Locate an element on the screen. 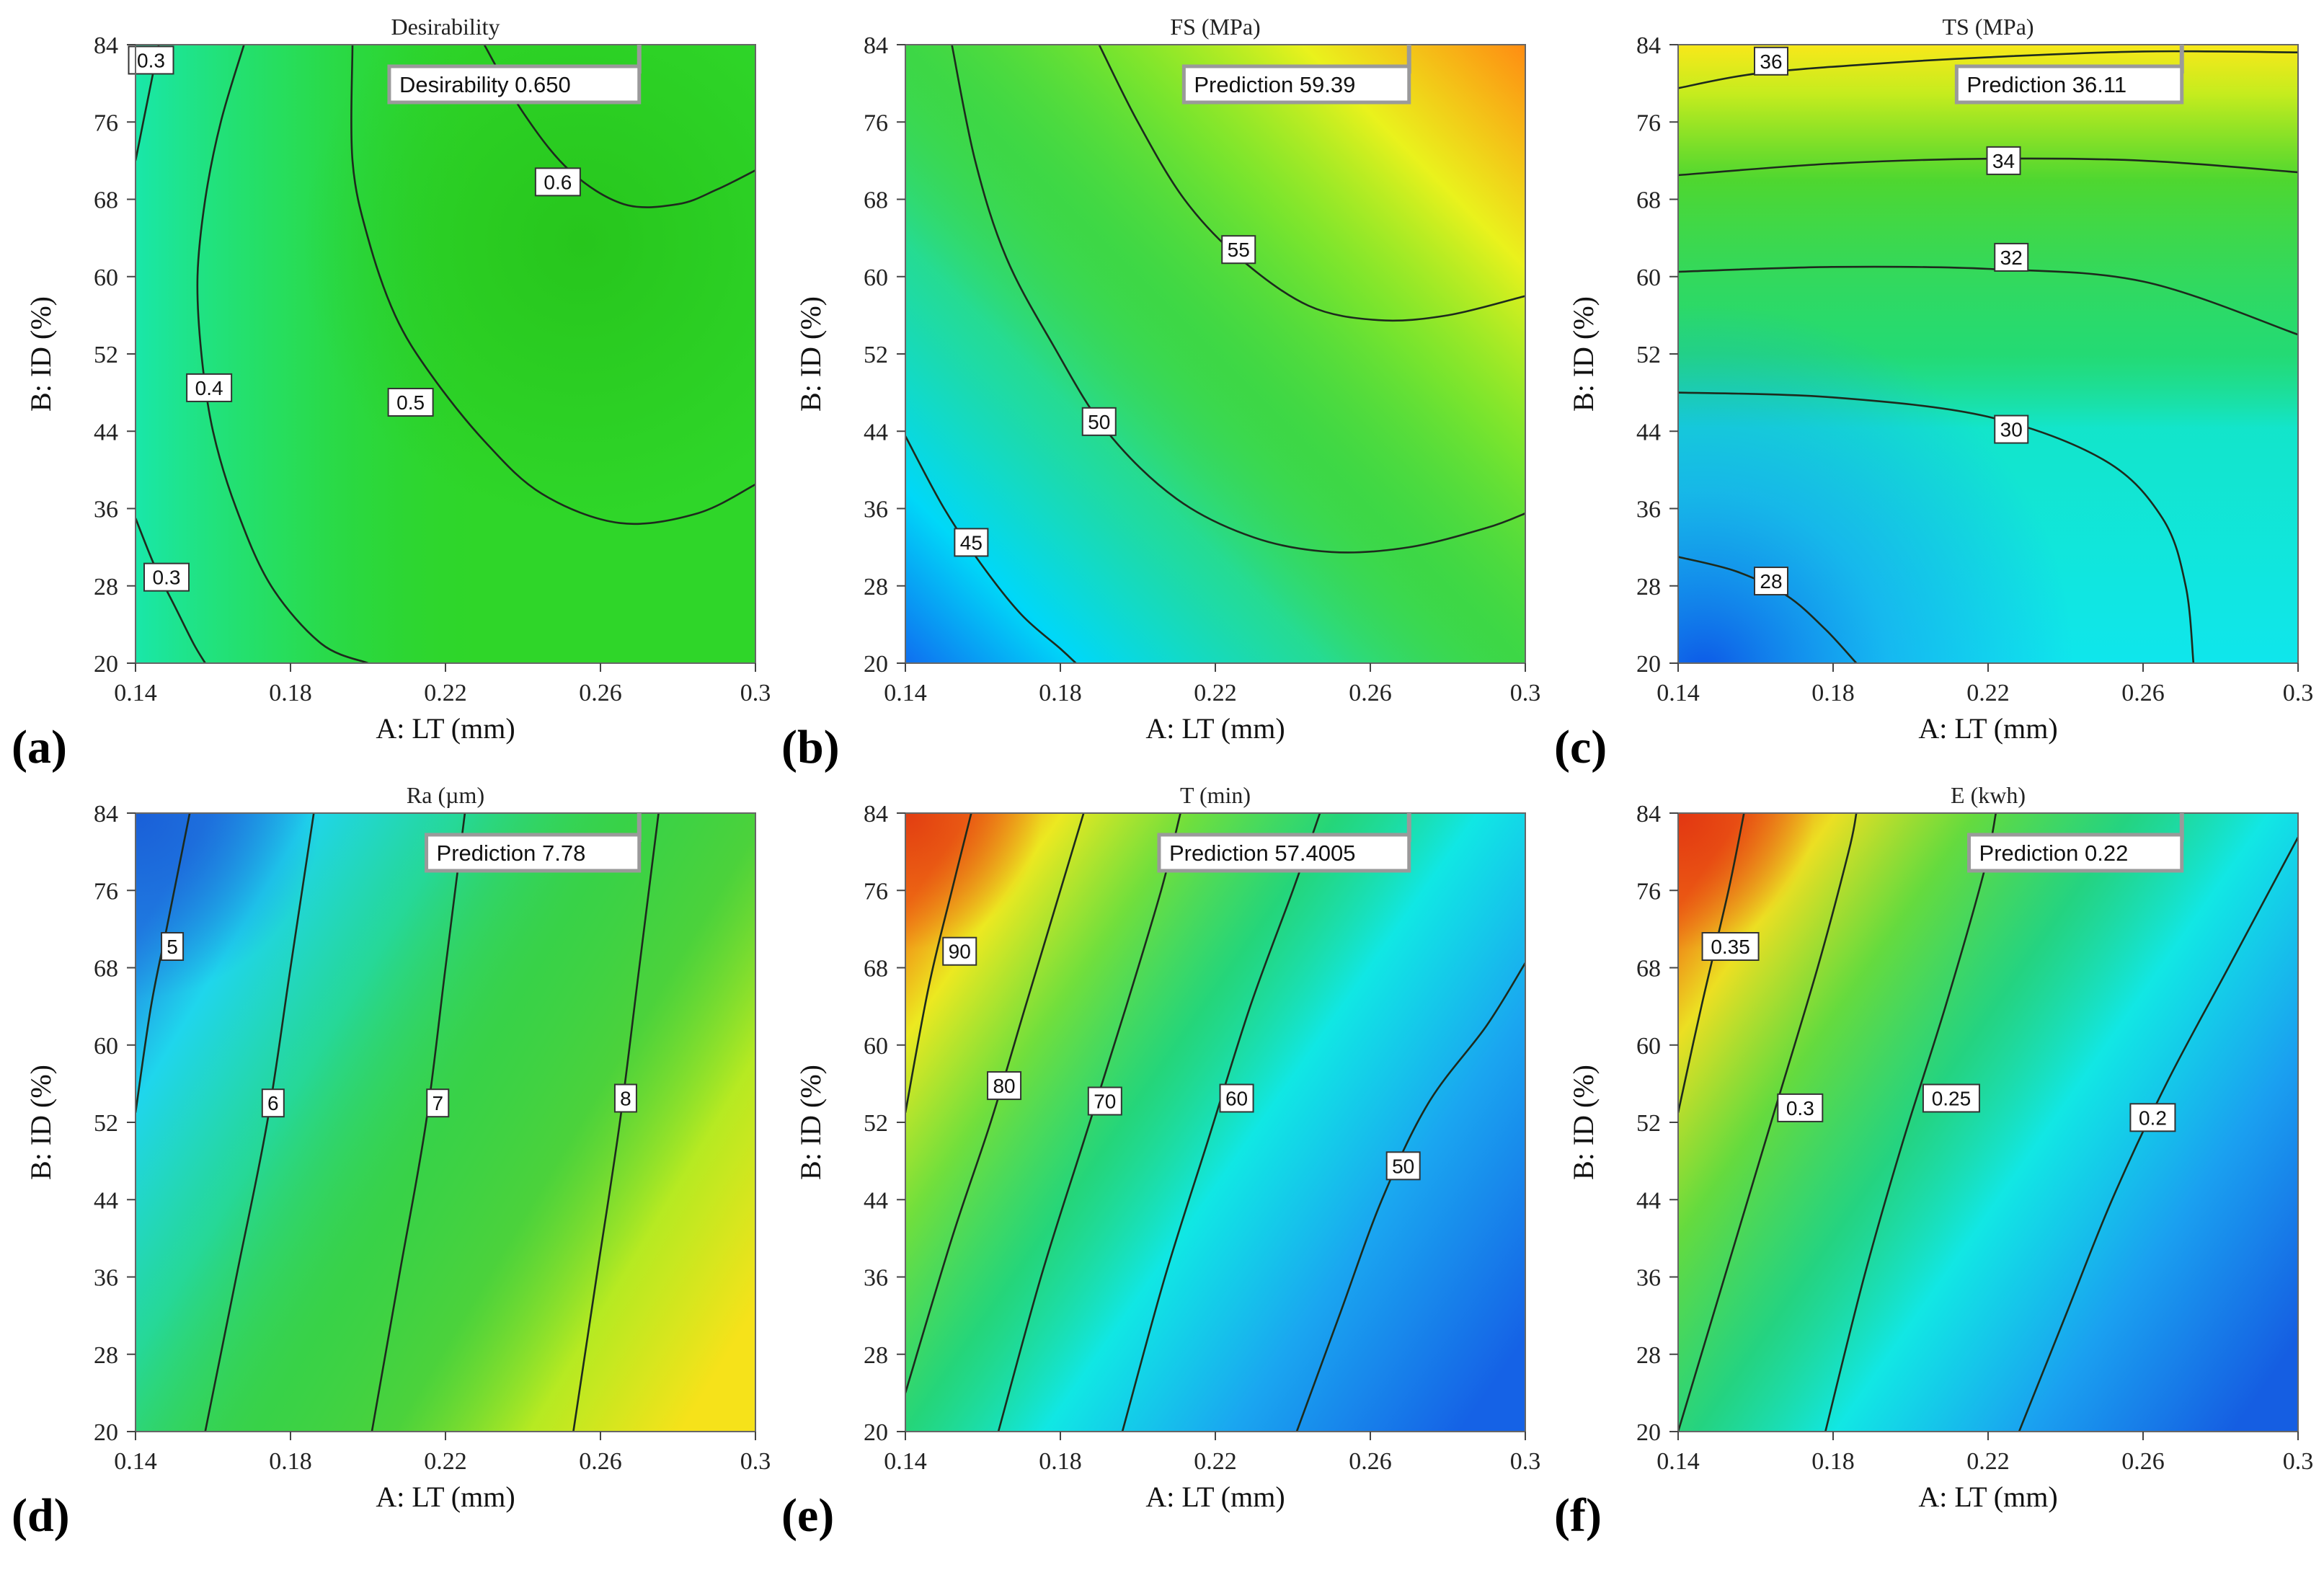  chart-title: TS (MPa) is located at coordinates (1988, 27).